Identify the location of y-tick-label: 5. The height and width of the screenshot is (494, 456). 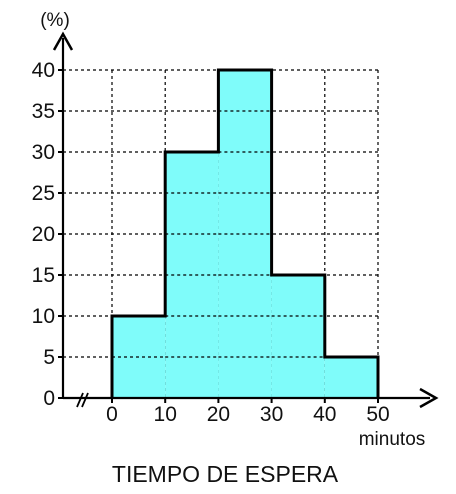
(49, 357).